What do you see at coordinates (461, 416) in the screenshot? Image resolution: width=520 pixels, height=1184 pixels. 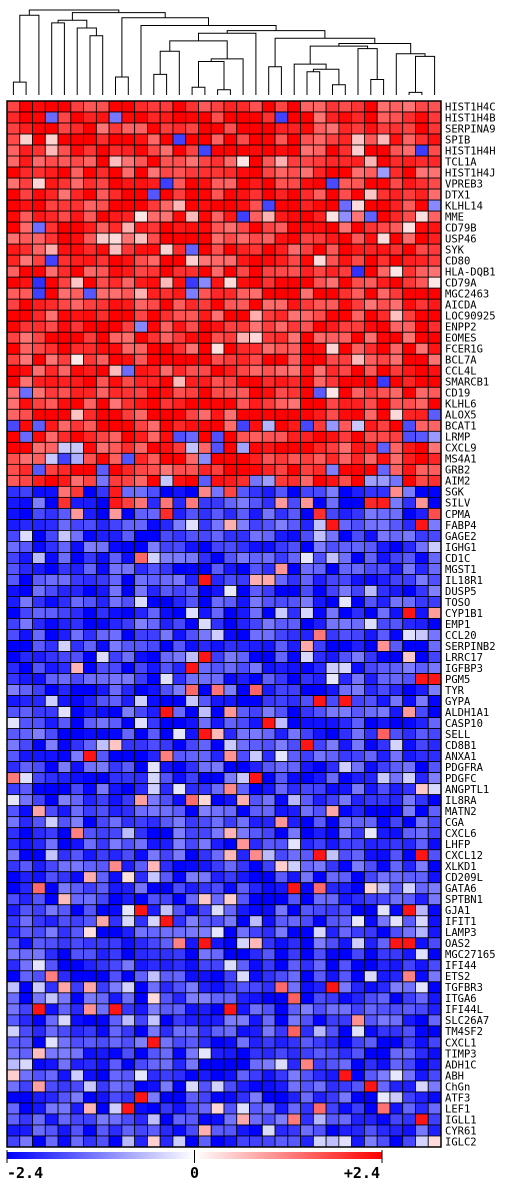 I see `gene-label: ALOX5` at bounding box center [461, 416].